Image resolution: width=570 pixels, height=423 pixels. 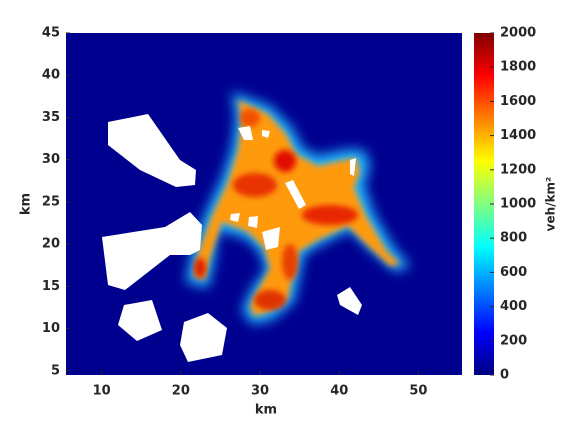 What do you see at coordinates (26, 204) in the screenshot?
I see `y-axis-label: km` at bounding box center [26, 204].